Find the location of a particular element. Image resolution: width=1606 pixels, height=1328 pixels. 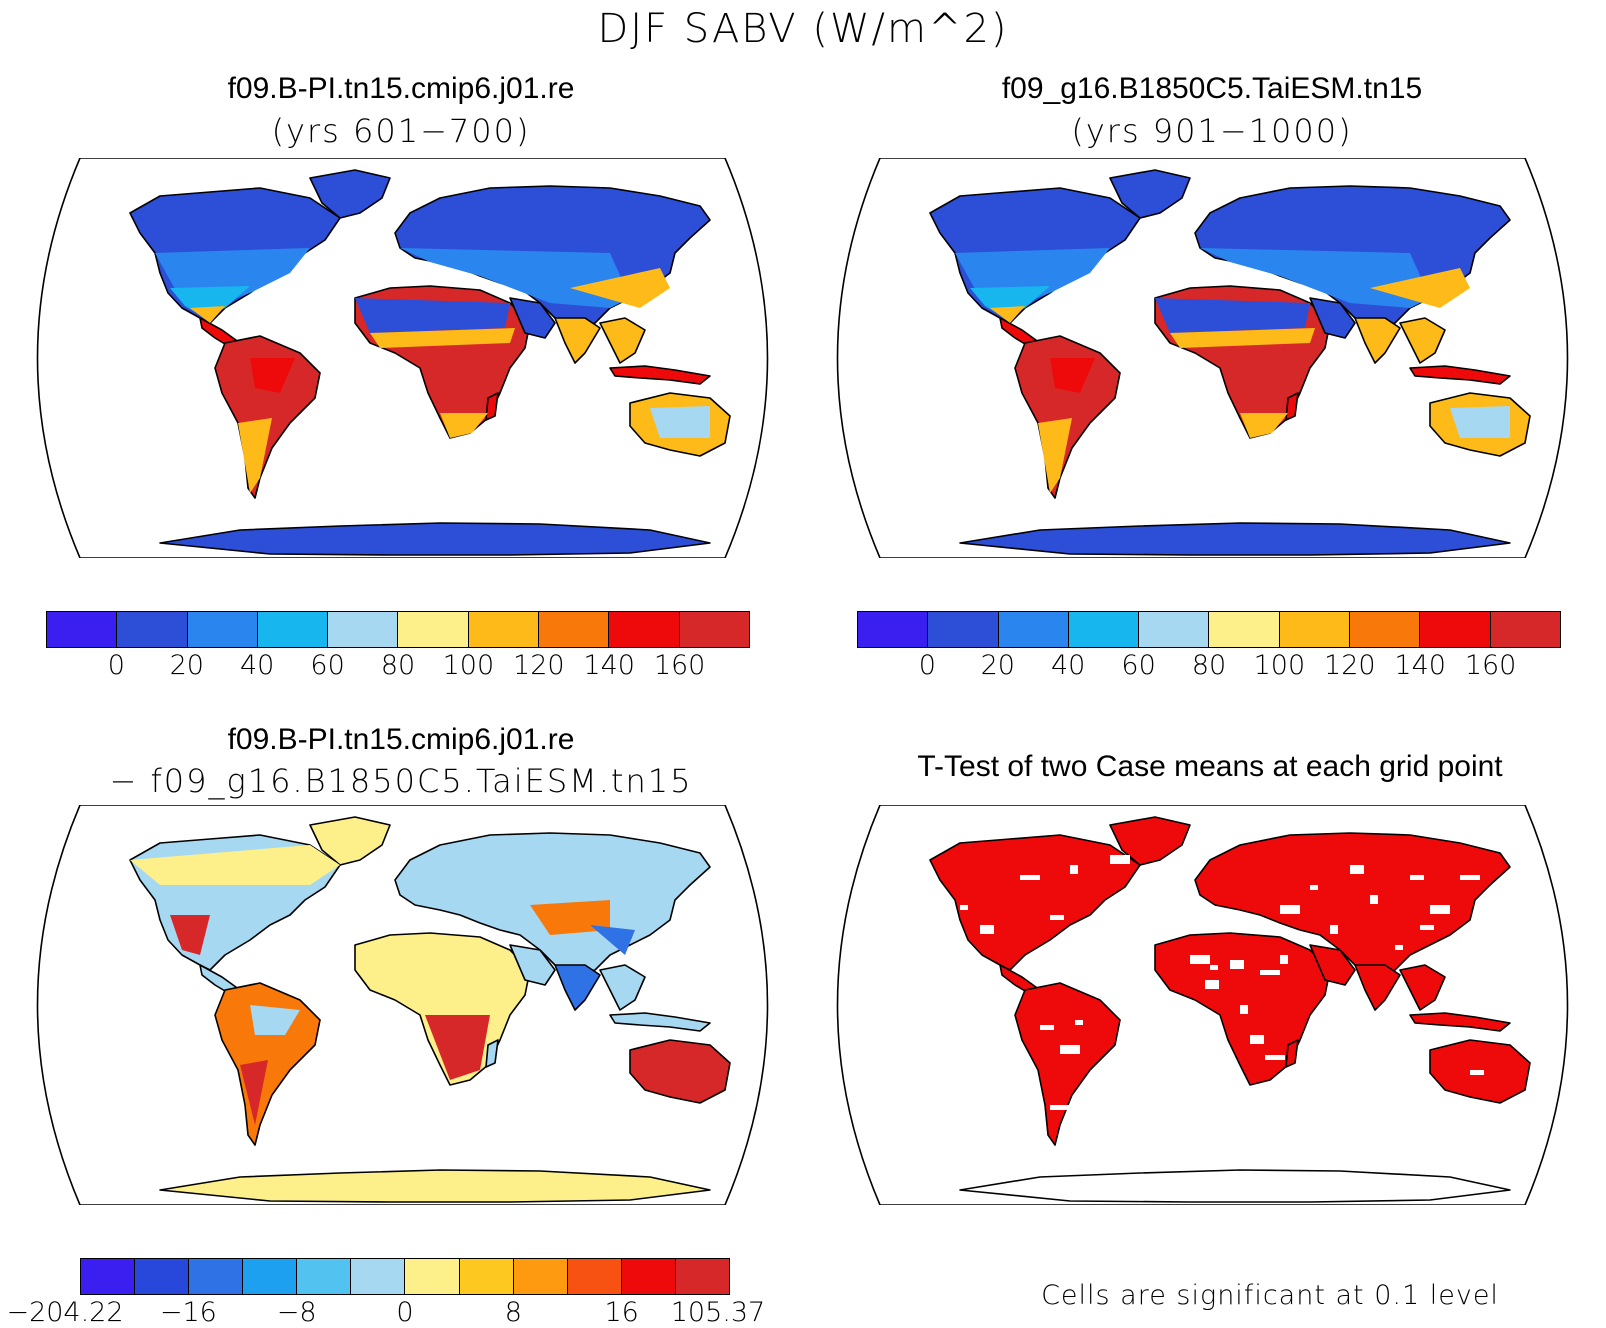

landmass-northAmerica is located at coordinates (1035, 902).